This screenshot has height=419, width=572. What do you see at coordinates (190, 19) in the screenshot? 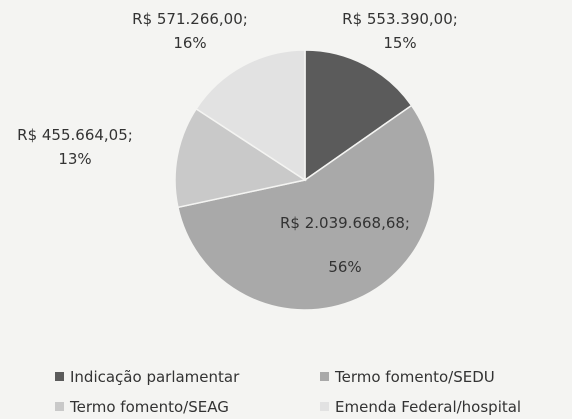
I see `data-label: R$ 571.266,00;` at bounding box center [190, 19].